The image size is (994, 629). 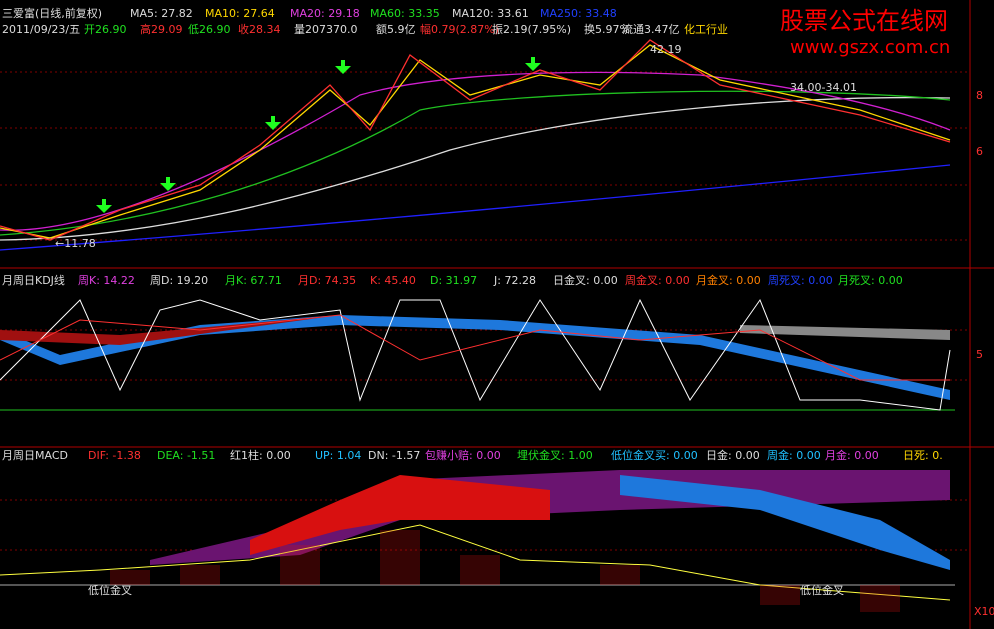 I want to click on axis-label: 6, so click(x=979, y=151).